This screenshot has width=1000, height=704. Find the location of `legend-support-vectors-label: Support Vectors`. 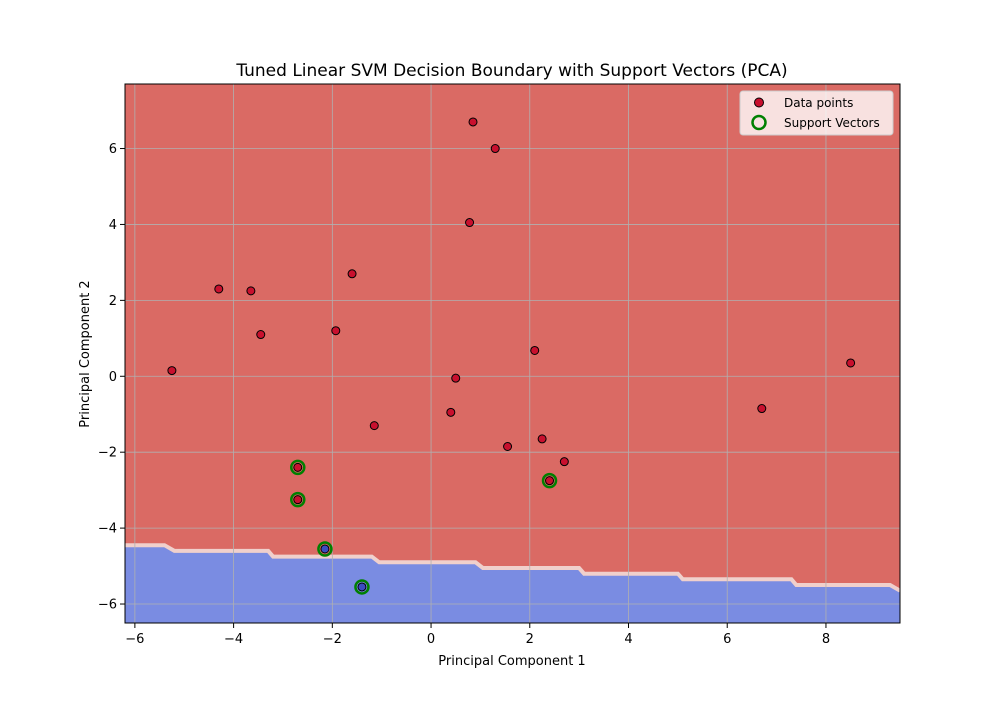

legend-support-vectors-label: Support Vectors is located at coordinates (832, 123).